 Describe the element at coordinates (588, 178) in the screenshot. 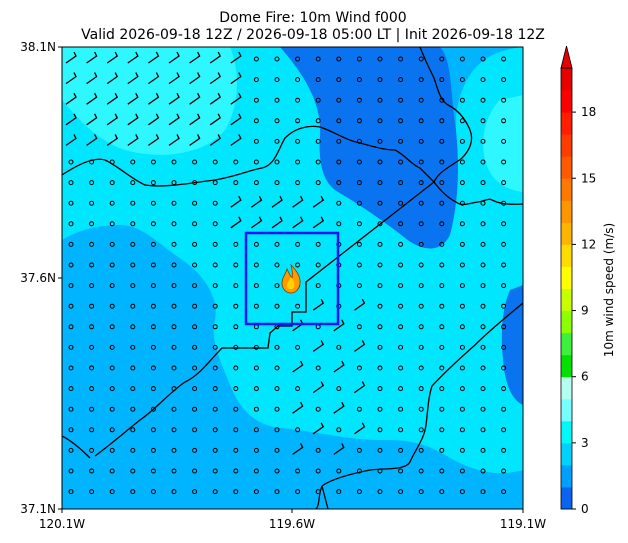

I see `colorbar-tick-label: 15` at that location.